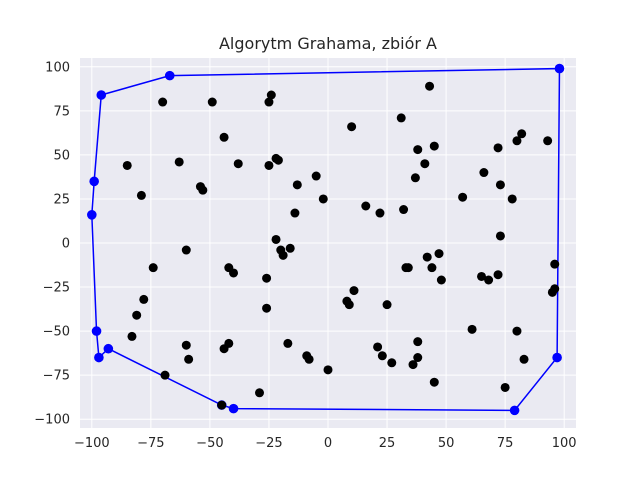  What do you see at coordinates (56, 288) in the screenshot?
I see `y-tick-label: −25` at bounding box center [56, 288].